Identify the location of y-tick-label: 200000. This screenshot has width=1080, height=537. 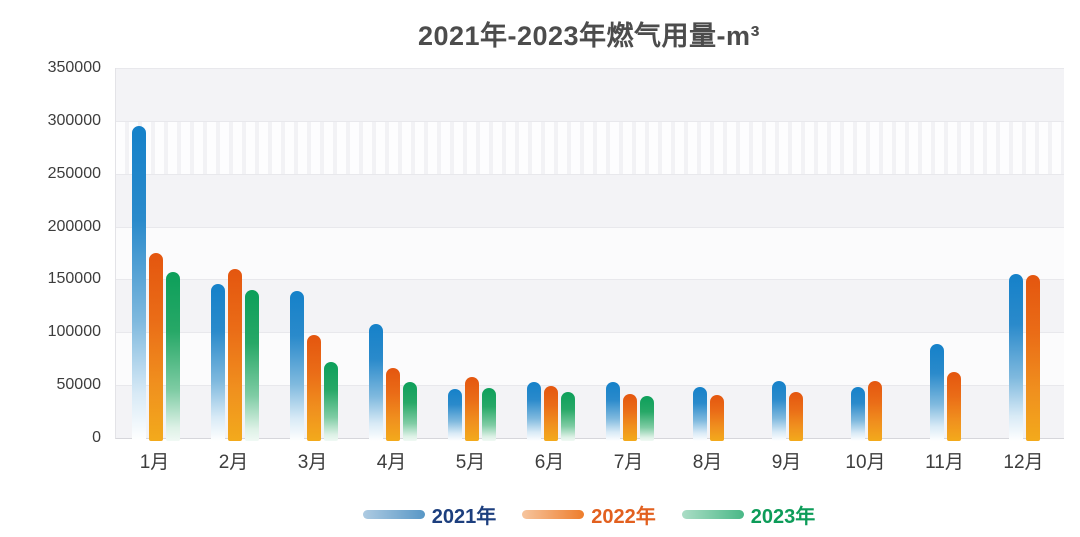
(74, 226).